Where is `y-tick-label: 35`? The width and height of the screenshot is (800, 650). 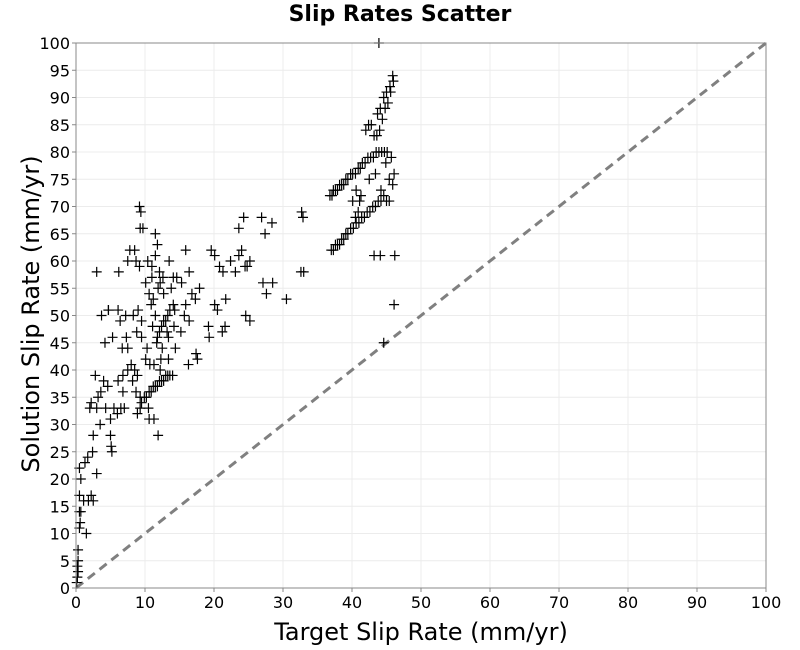
y-tick-label: 35 is located at coordinates (60, 397).